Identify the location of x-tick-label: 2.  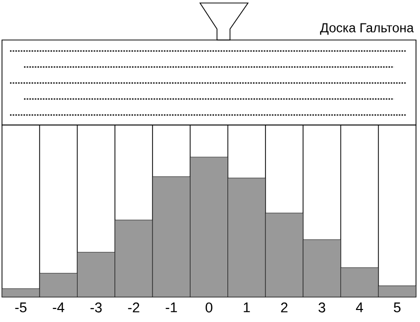
(284, 307).